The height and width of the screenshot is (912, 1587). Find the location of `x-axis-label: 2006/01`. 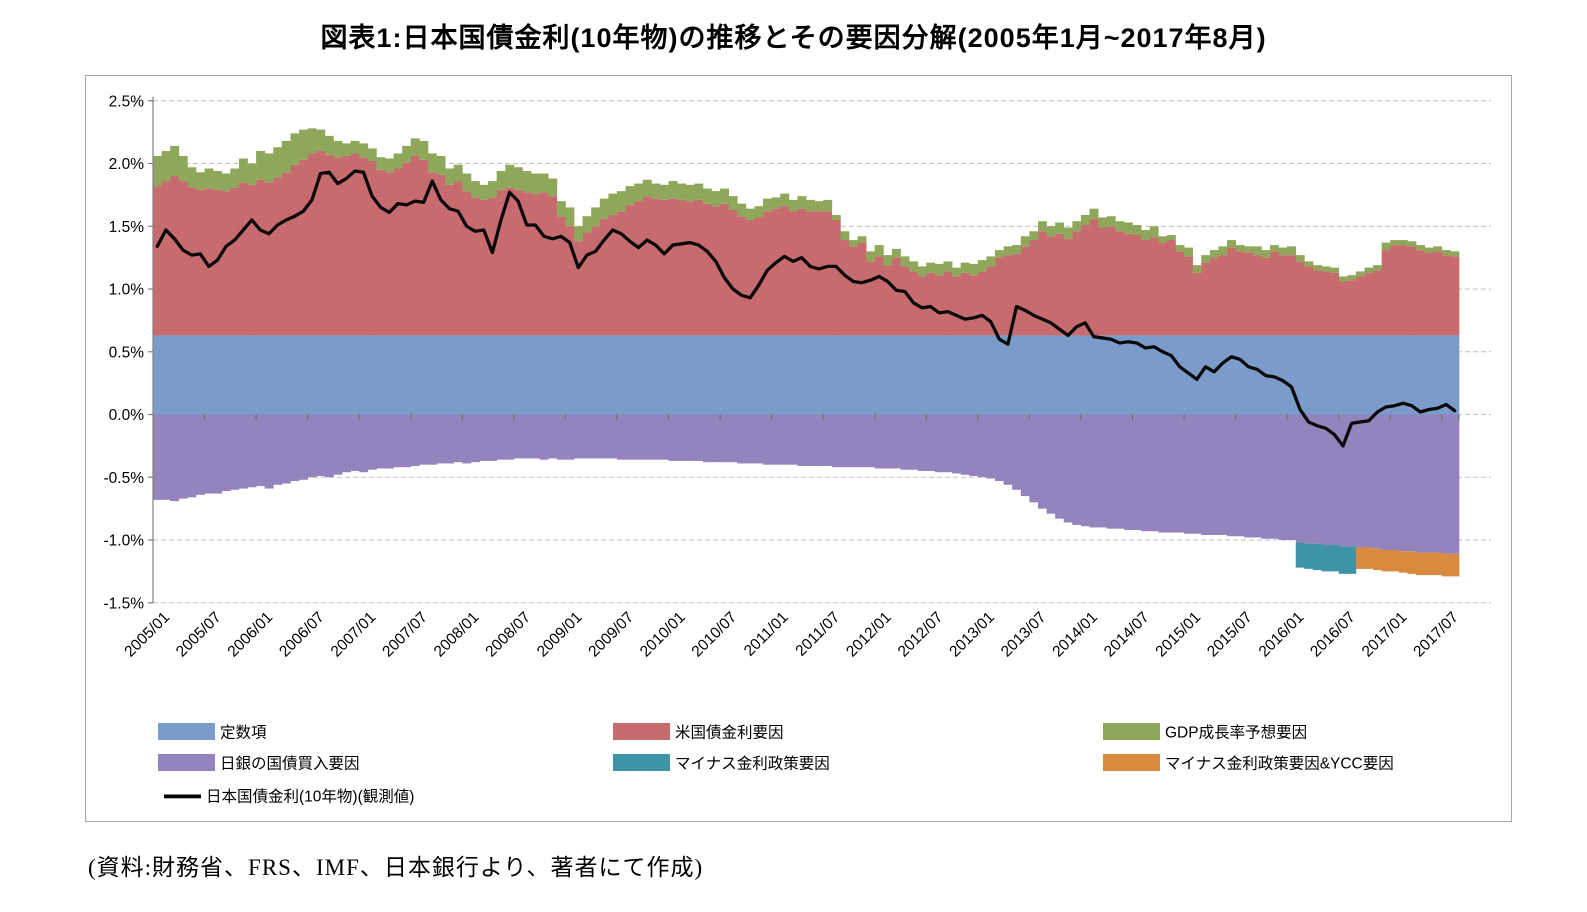

x-axis-label: 2006/01 is located at coordinates (251, 635).